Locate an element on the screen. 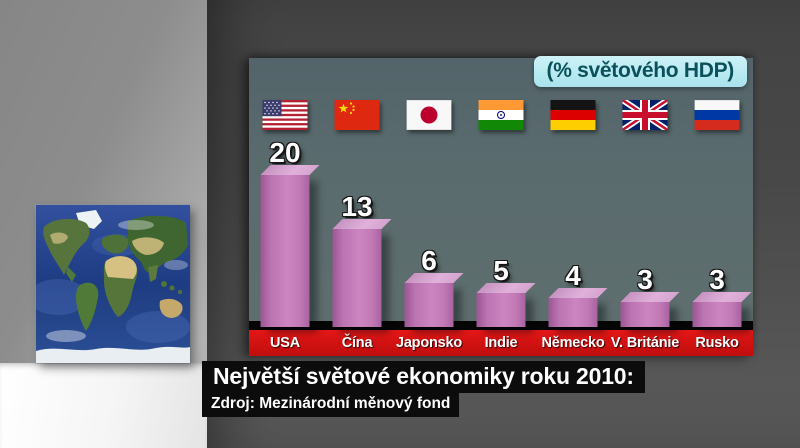 This screenshot has width=800, height=448. world-map-icon is located at coordinates (113, 284).